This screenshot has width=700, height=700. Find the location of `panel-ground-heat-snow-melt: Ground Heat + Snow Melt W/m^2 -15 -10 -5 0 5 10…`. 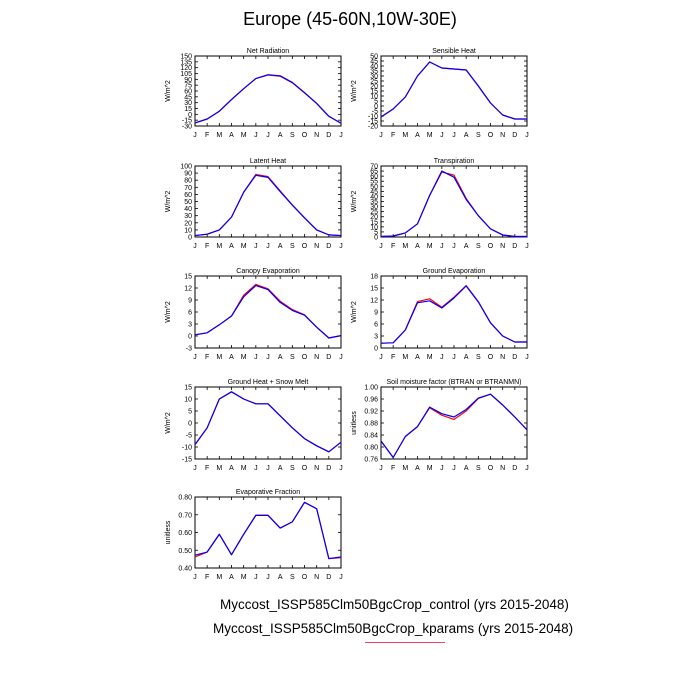

panel-ground-heat-snow-melt: Ground Heat + Snow Melt W/m^2 -15 -10 -5 0 5 10… is located at coordinates (254, 425).